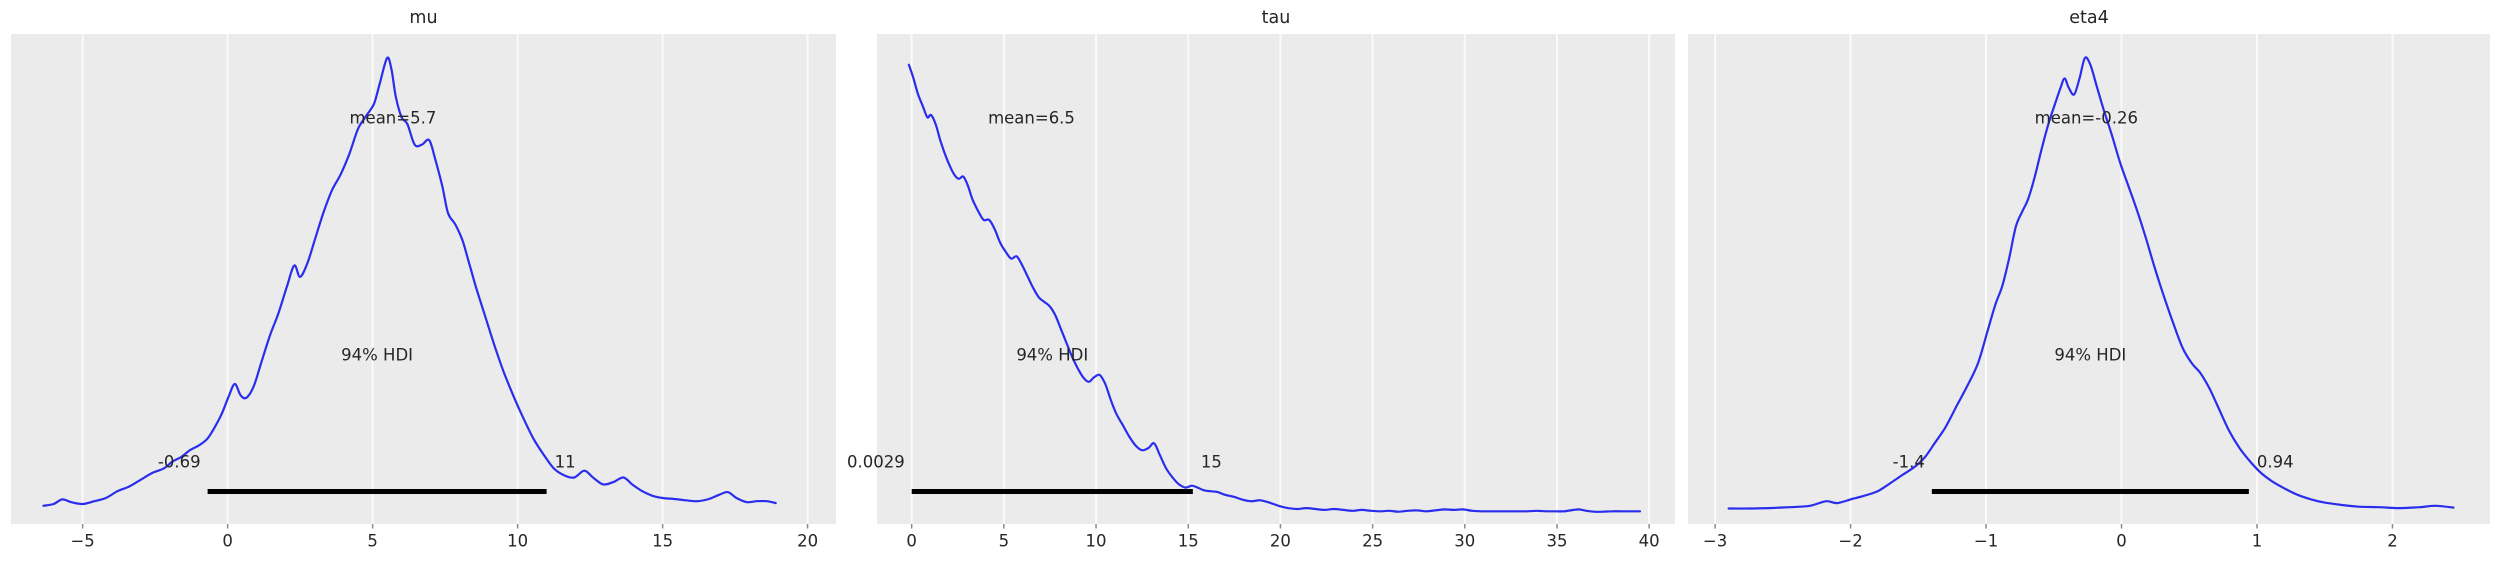  I want to click on panel-title: eta4, so click(2089, 18).